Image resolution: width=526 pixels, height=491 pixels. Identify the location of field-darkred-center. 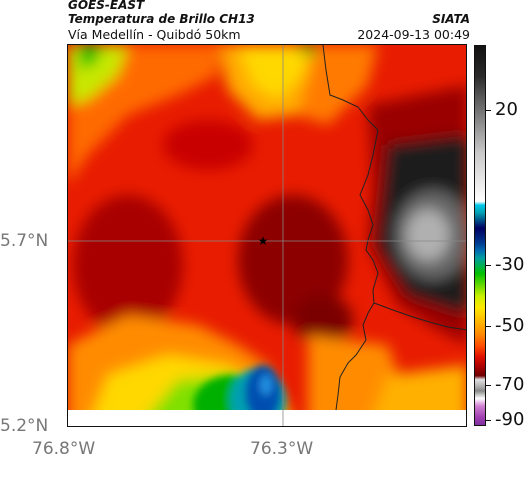
(293, 260).